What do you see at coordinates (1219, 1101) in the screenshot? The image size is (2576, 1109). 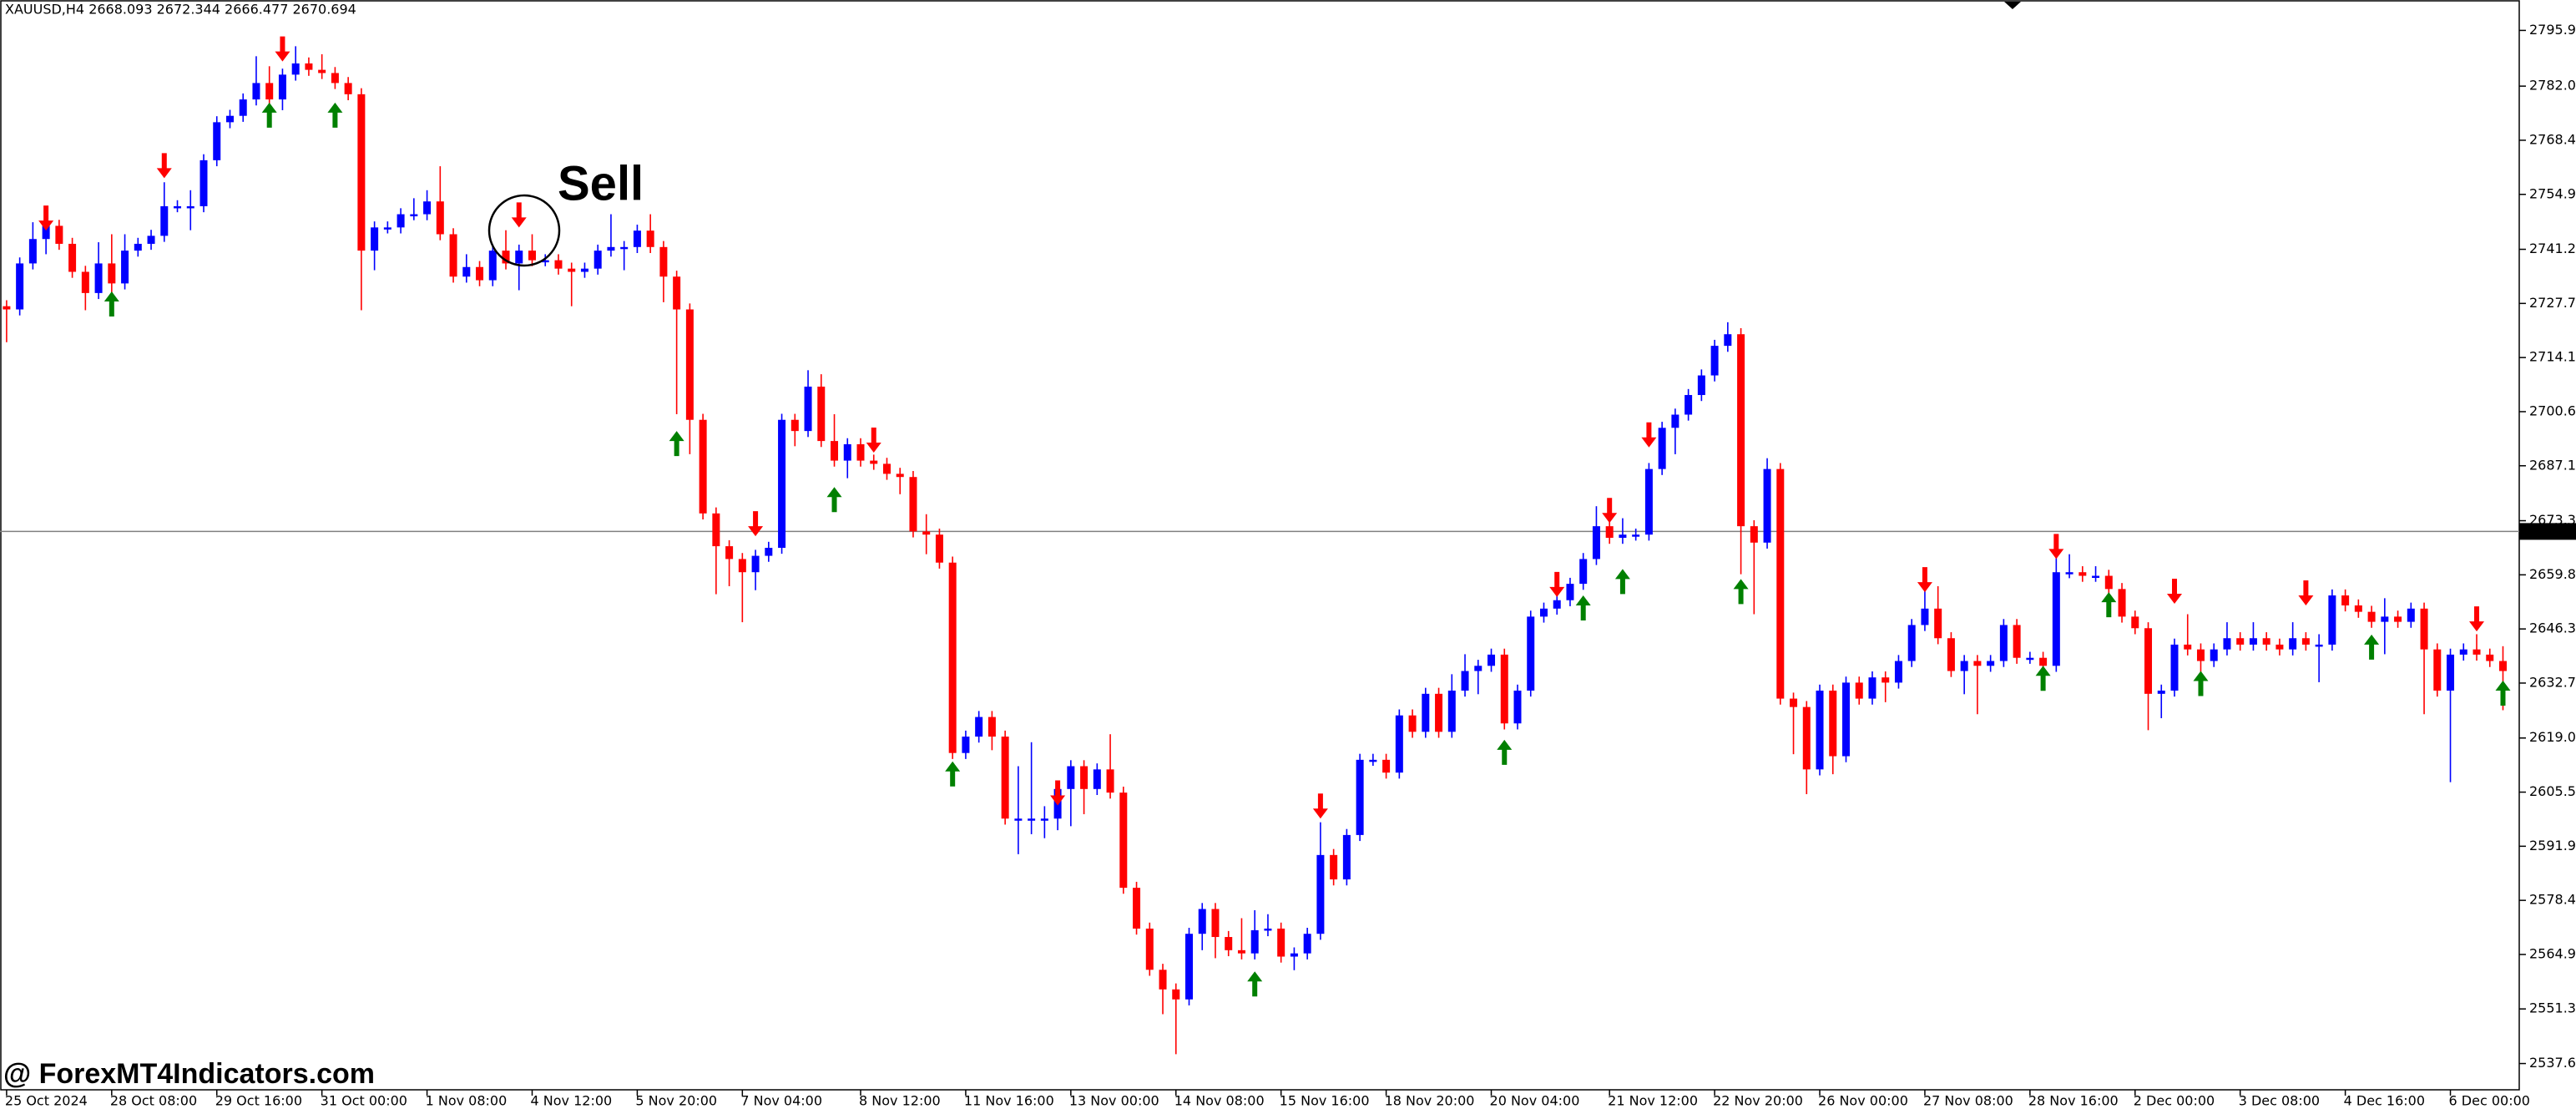 I see `x-tick-label: 14 Nov 08:00` at bounding box center [1219, 1101].